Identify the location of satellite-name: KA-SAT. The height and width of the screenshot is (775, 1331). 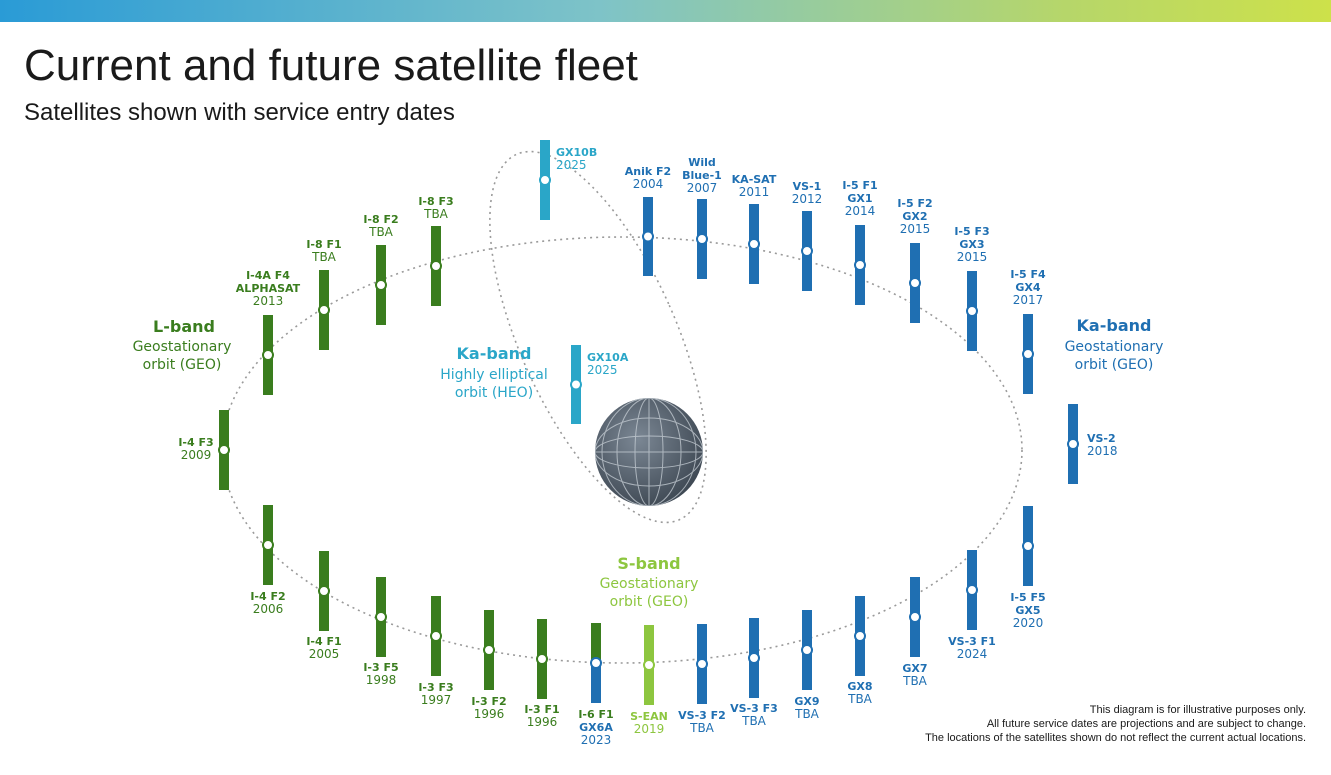
(754, 179).